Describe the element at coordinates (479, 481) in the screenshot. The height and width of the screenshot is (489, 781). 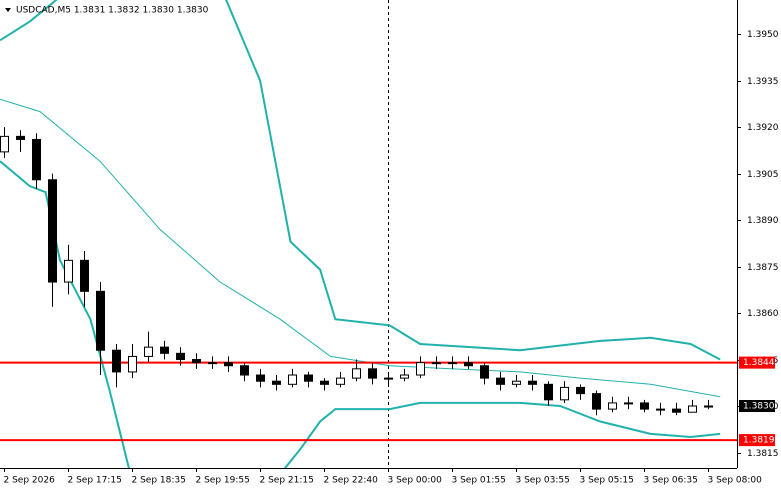
I see `x-tick-label: 3 Sep 01:55` at that location.